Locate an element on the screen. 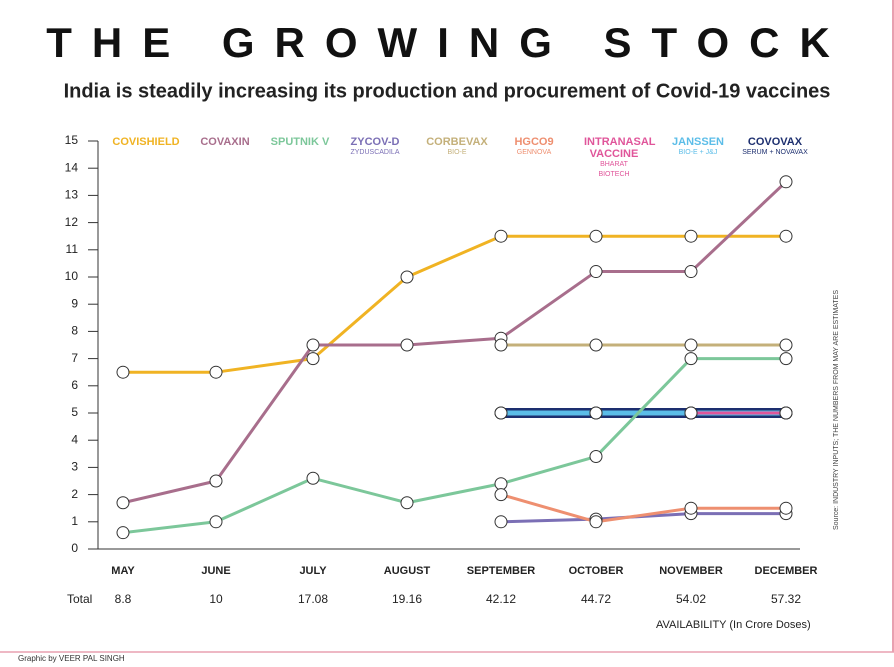 This screenshot has height=667, width=894. legend-label: COVISHIELD is located at coordinates (146, 142).